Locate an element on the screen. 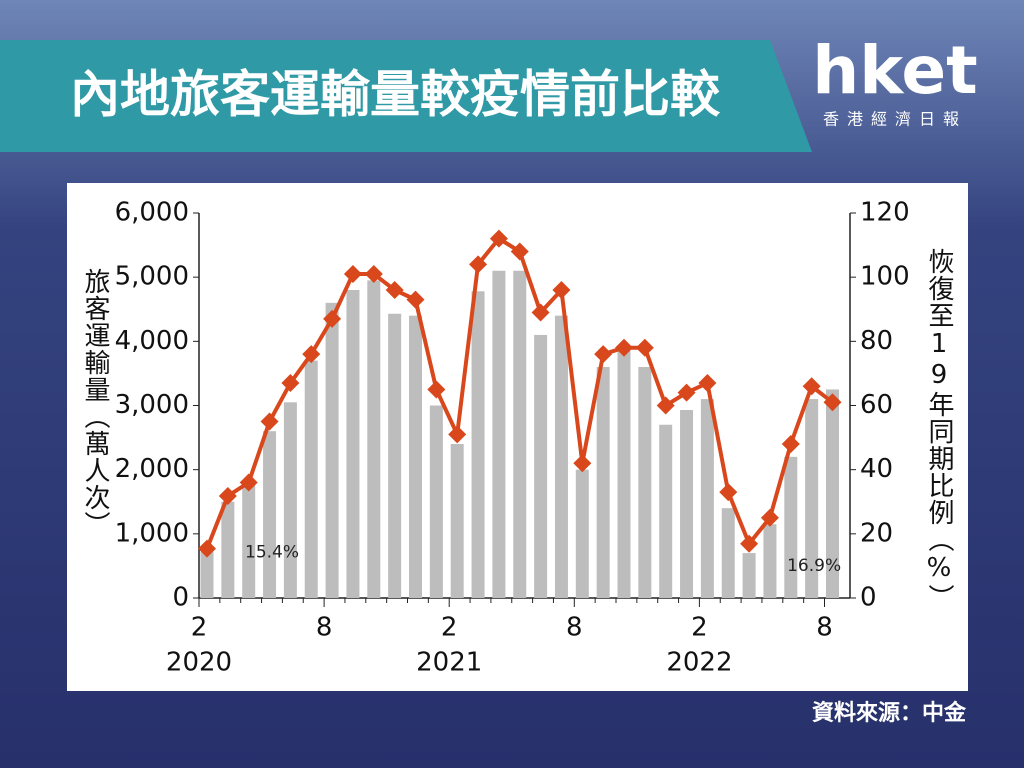 The image size is (1024, 768). y2-tick-label: 120 is located at coordinates (885, 213).